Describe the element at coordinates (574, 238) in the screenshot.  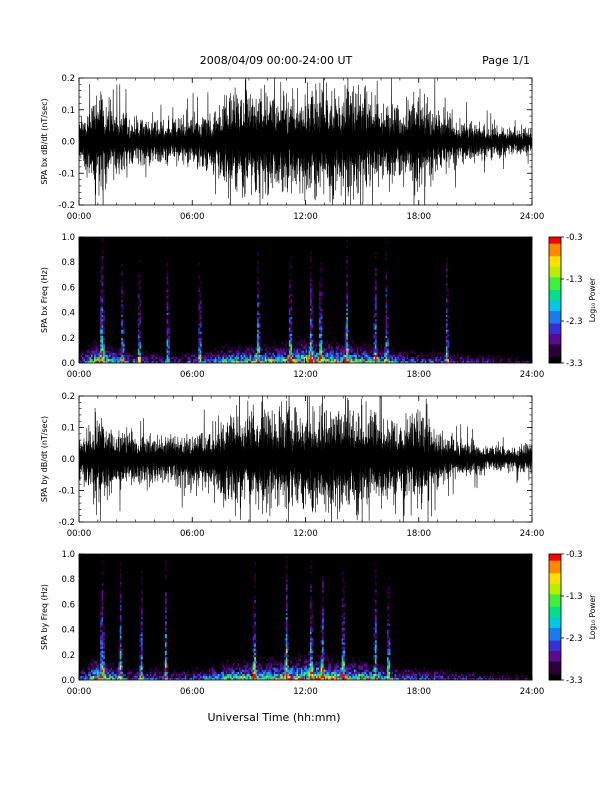
I see `colorbar-tick-label: -0.3` at that location.